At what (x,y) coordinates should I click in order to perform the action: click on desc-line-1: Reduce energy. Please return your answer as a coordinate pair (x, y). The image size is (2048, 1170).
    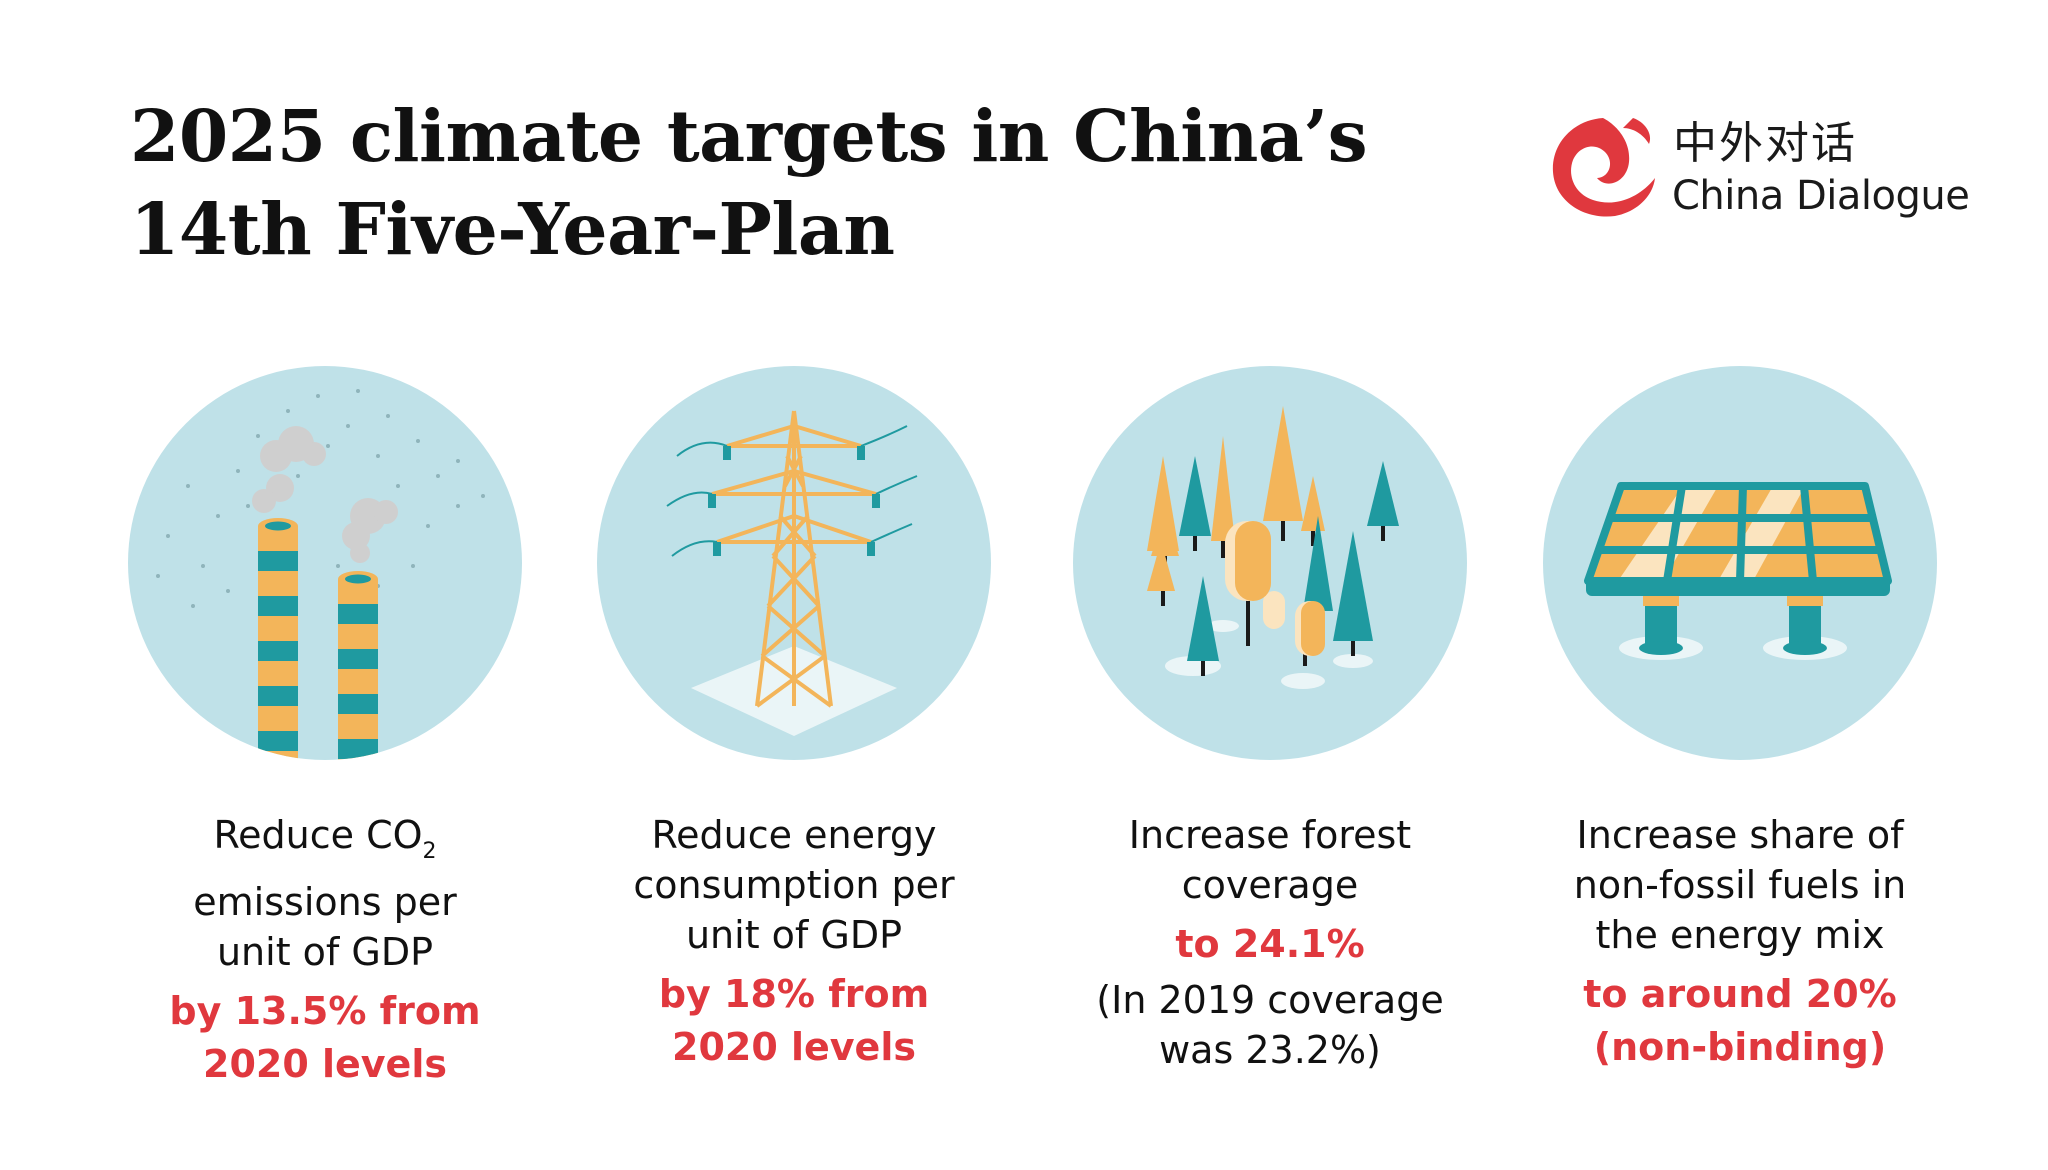
    Looking at the image, I should click on (794, 835).